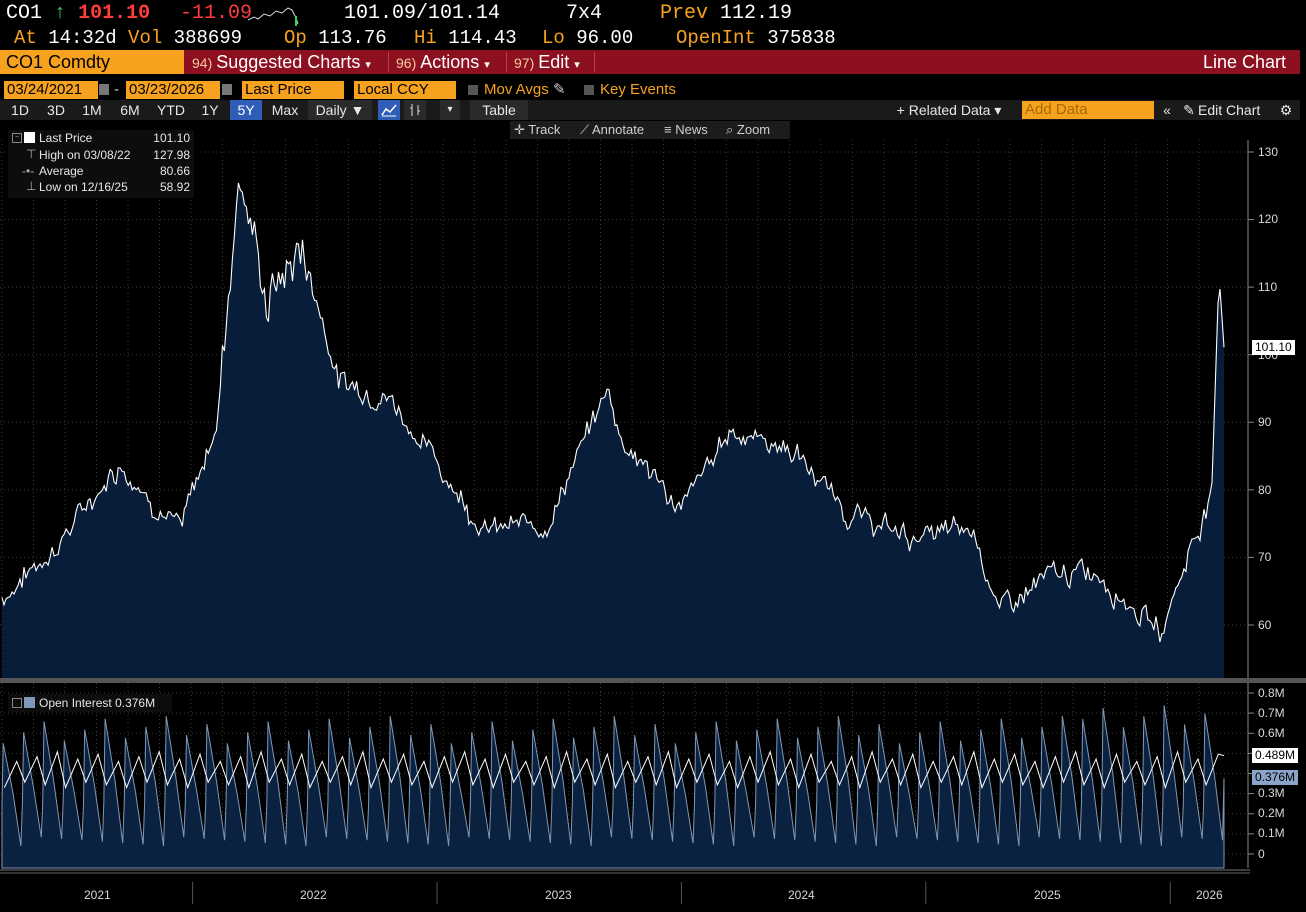 The height and width of the screenshot is (912, 1306). I want to click on oi-last-tag: 0.376M, so click(1275, 777).